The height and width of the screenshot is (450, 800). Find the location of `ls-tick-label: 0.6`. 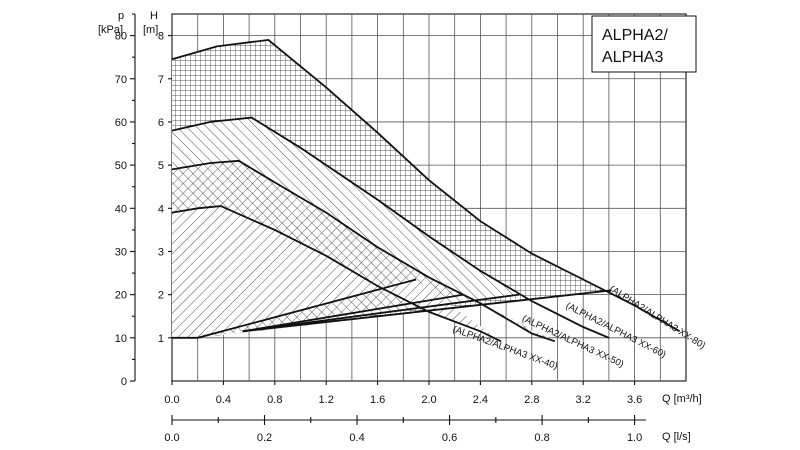

ls-tick-label: 0.6 is located at coordinates (449, 438).